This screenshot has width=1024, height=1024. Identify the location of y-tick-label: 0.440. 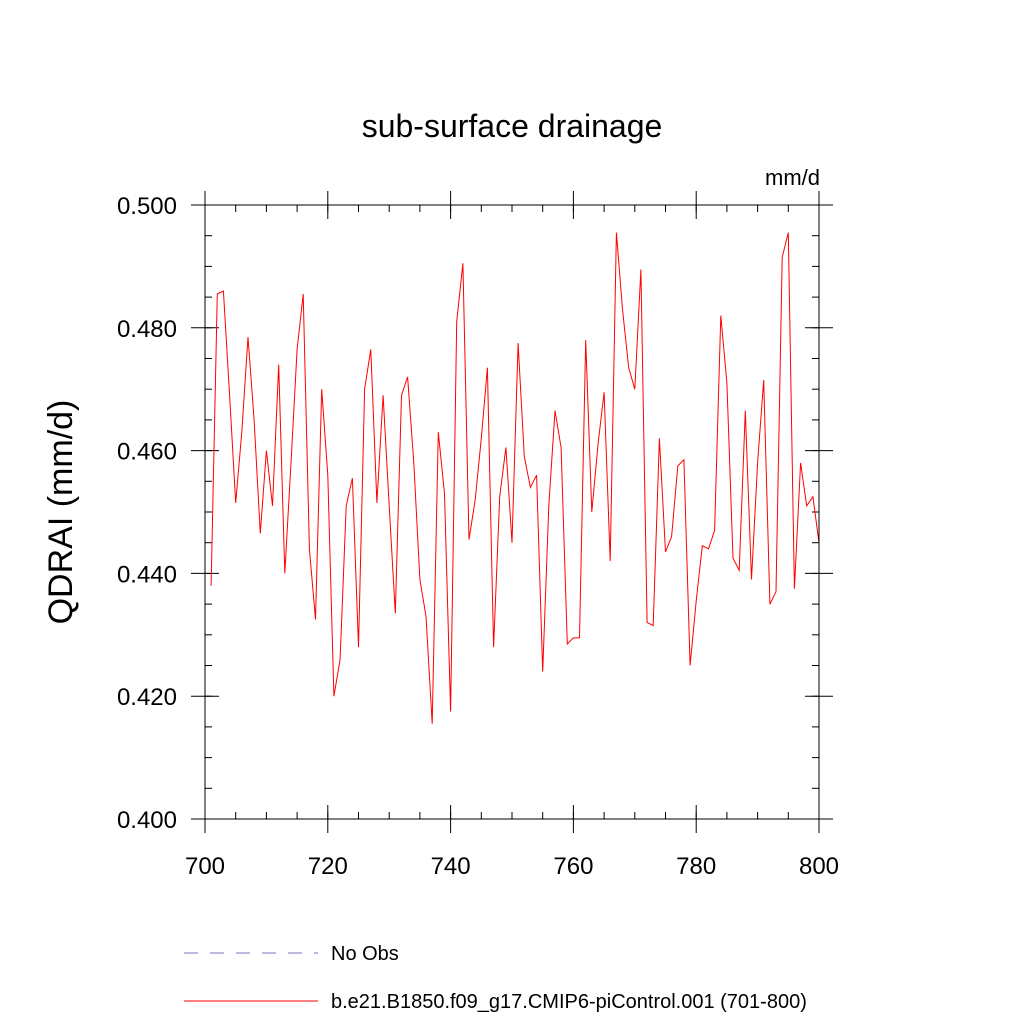
(147, 574).